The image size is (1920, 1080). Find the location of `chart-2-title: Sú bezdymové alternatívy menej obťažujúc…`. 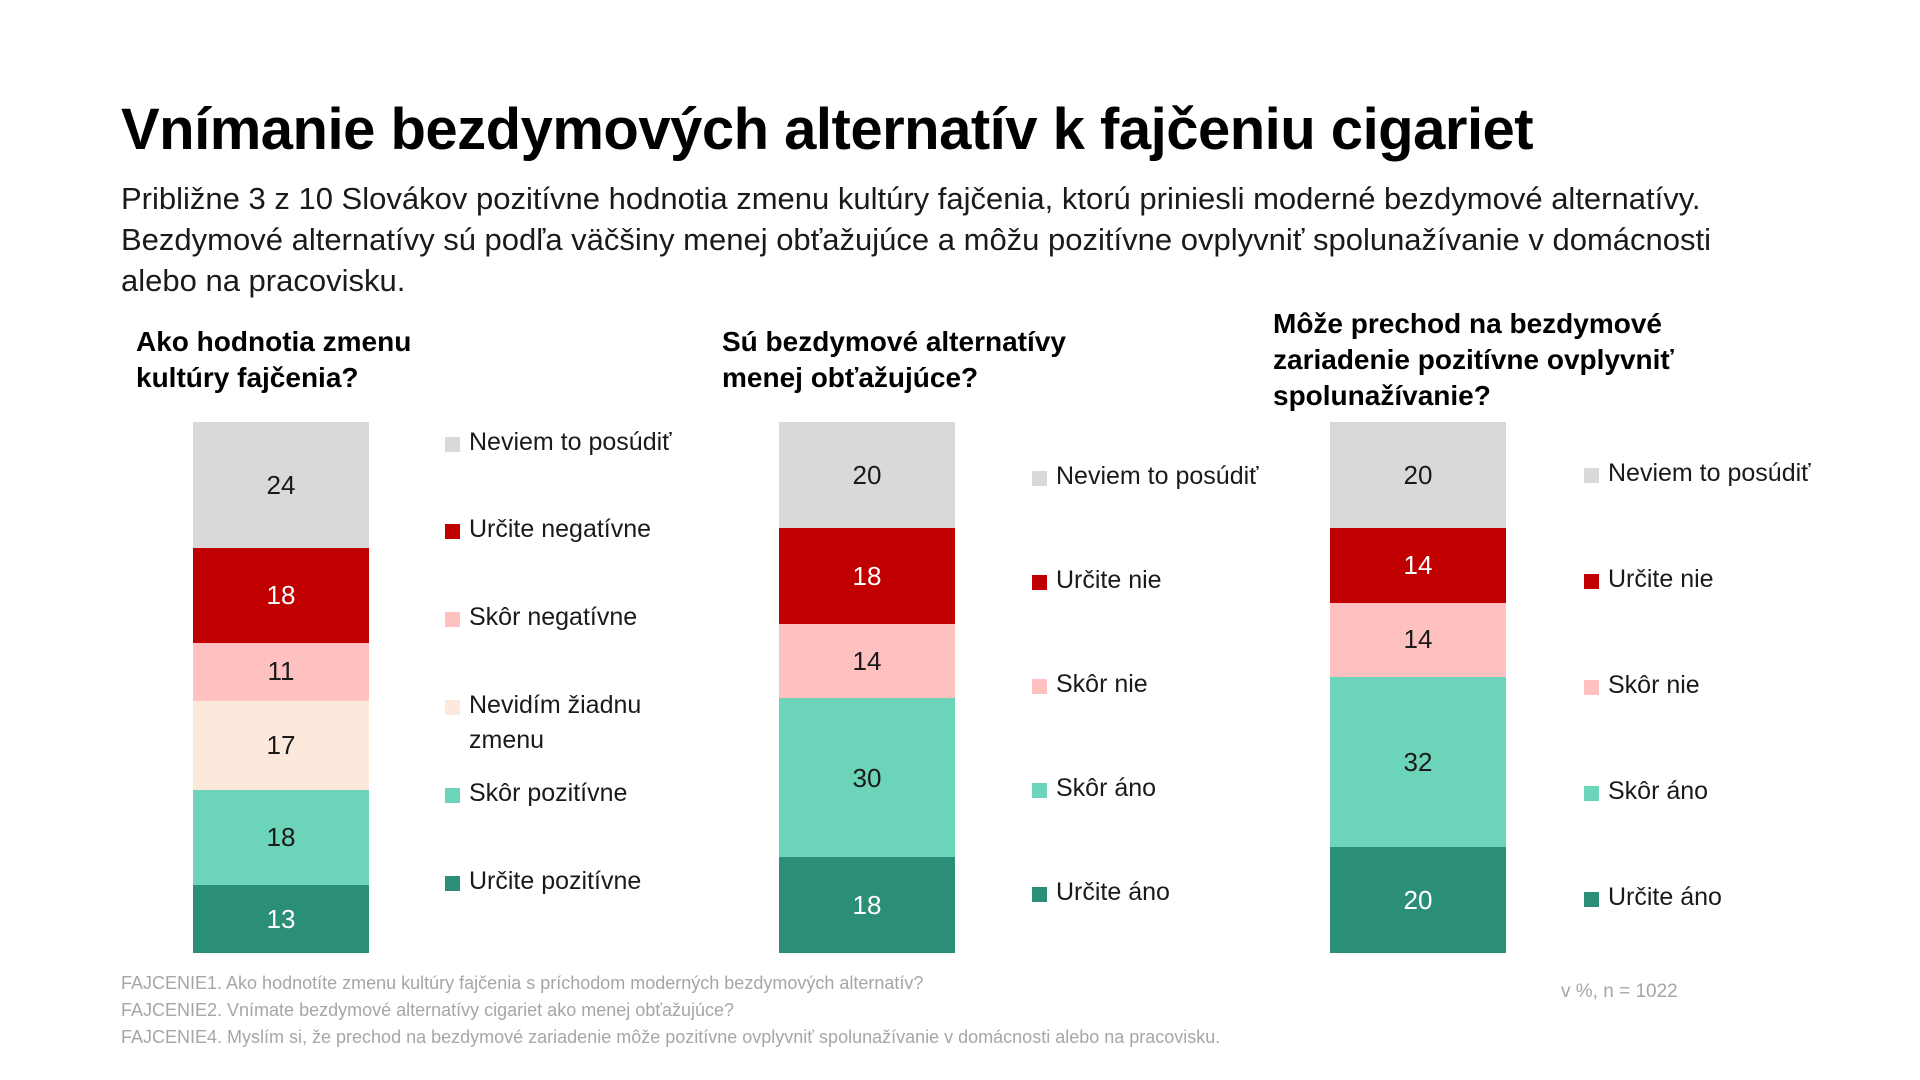

chart-2-title: Sú bezdymové alternatívy menej obťažujúc… is located at coordinates (894, 359).